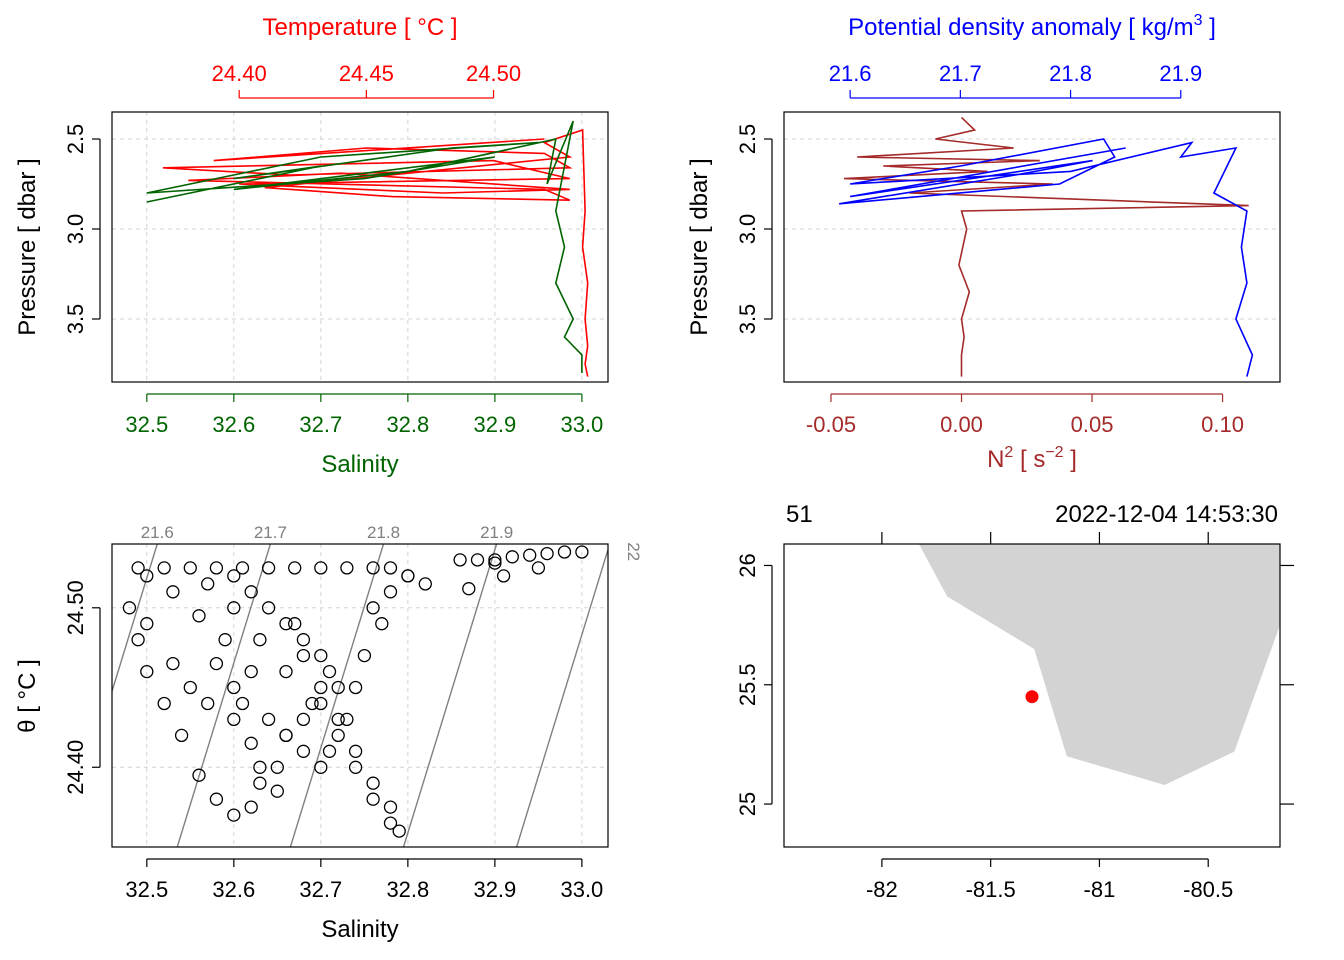 The width and height of the screenshot is (1344, 960). I want to click on y-tick-label: 25, so click(747, 804).